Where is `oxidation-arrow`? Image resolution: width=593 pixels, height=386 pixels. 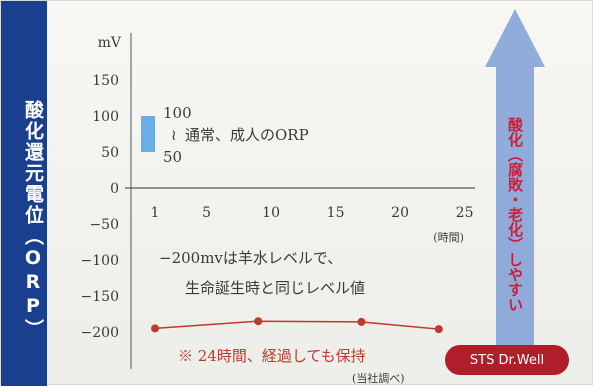 oxidation-arrow is located at coordinates (515, 181).